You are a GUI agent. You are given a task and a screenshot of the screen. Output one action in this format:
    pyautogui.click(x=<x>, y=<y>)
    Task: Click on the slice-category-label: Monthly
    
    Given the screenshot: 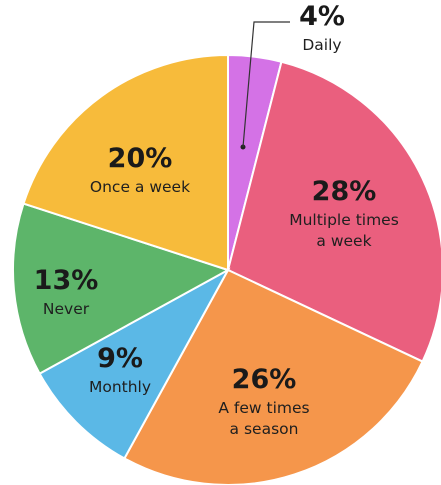 What is the action you would take?
    pyautogui.click(x=120, y=387)
    